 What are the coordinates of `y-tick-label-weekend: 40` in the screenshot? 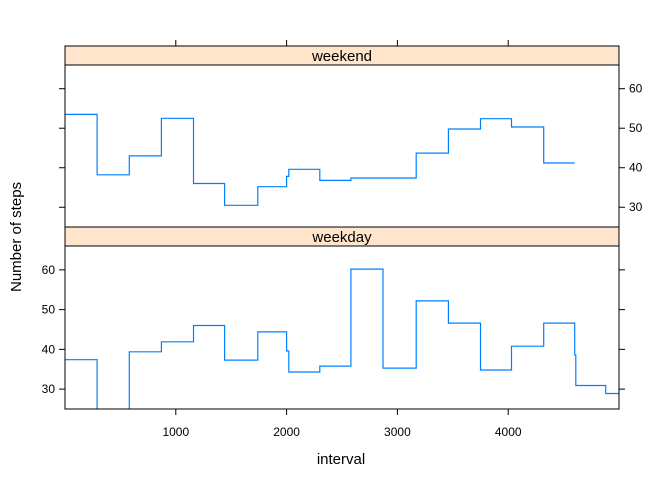 It's located at (636, 168).